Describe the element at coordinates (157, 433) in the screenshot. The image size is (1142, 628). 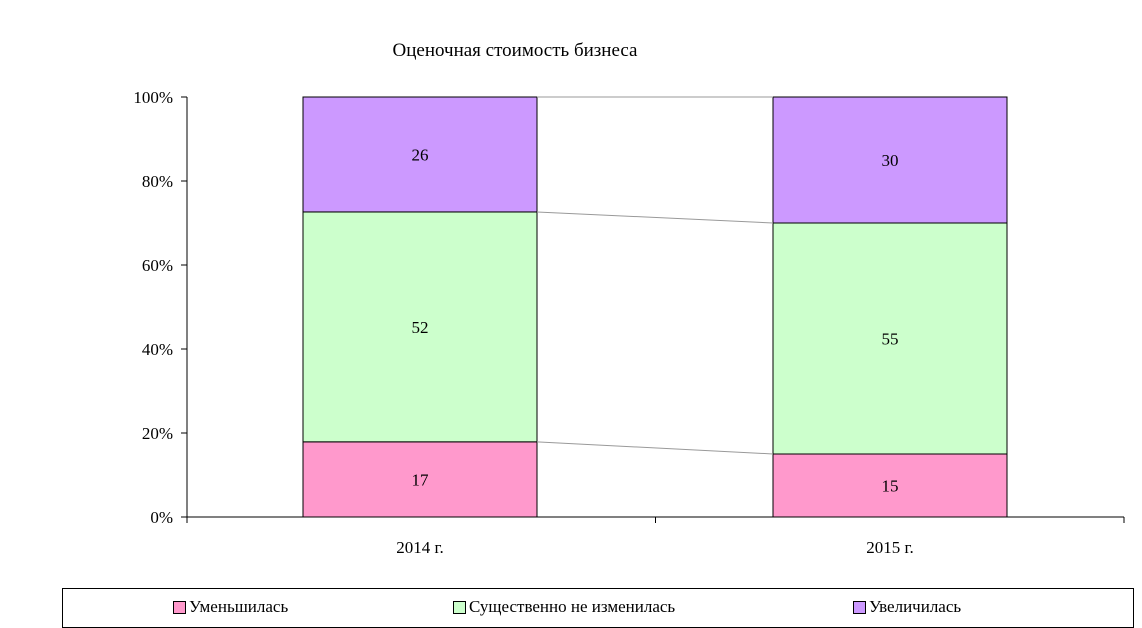
I see `y-tick-label: 20%` at that location.